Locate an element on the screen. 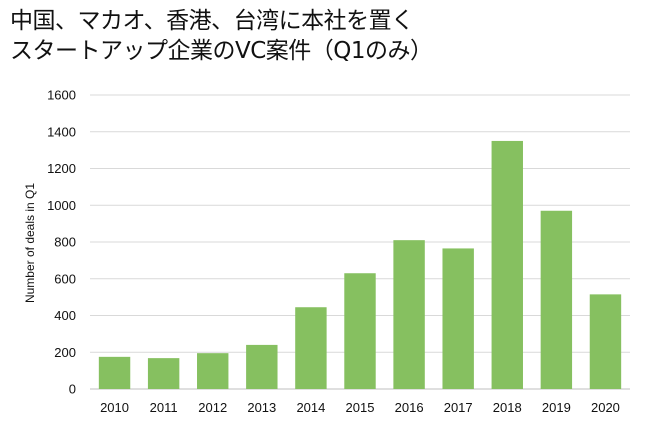  y-tick-label: 600 is located at coordinates (65, 278).